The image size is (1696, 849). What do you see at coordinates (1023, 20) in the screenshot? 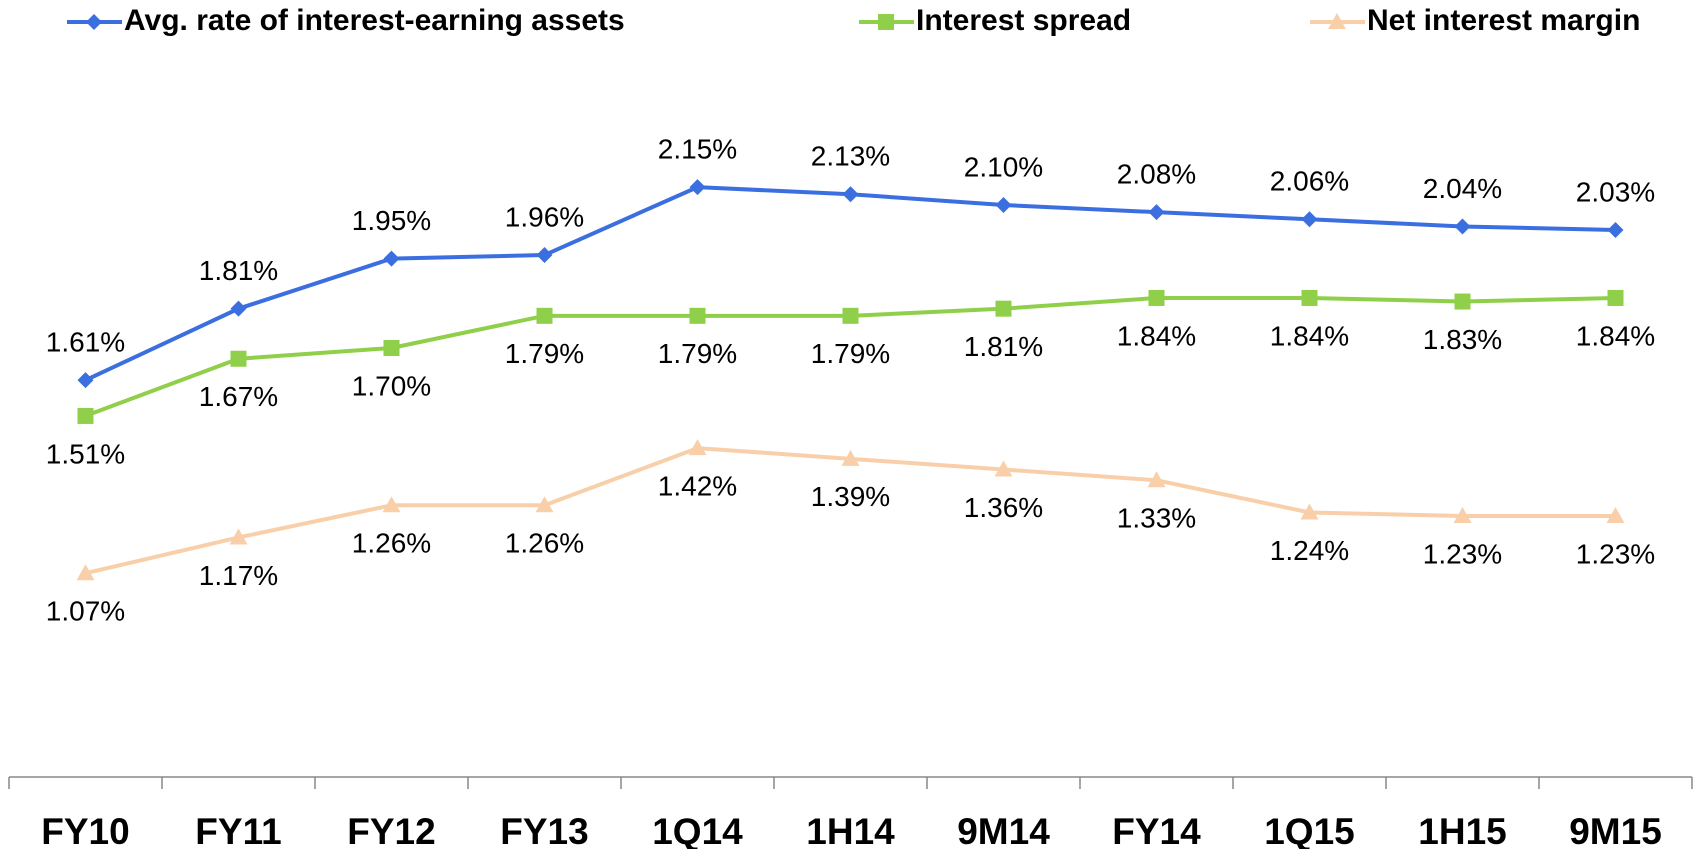
I see `legend-label: Interest spread` at bounding box center [1023, 20].